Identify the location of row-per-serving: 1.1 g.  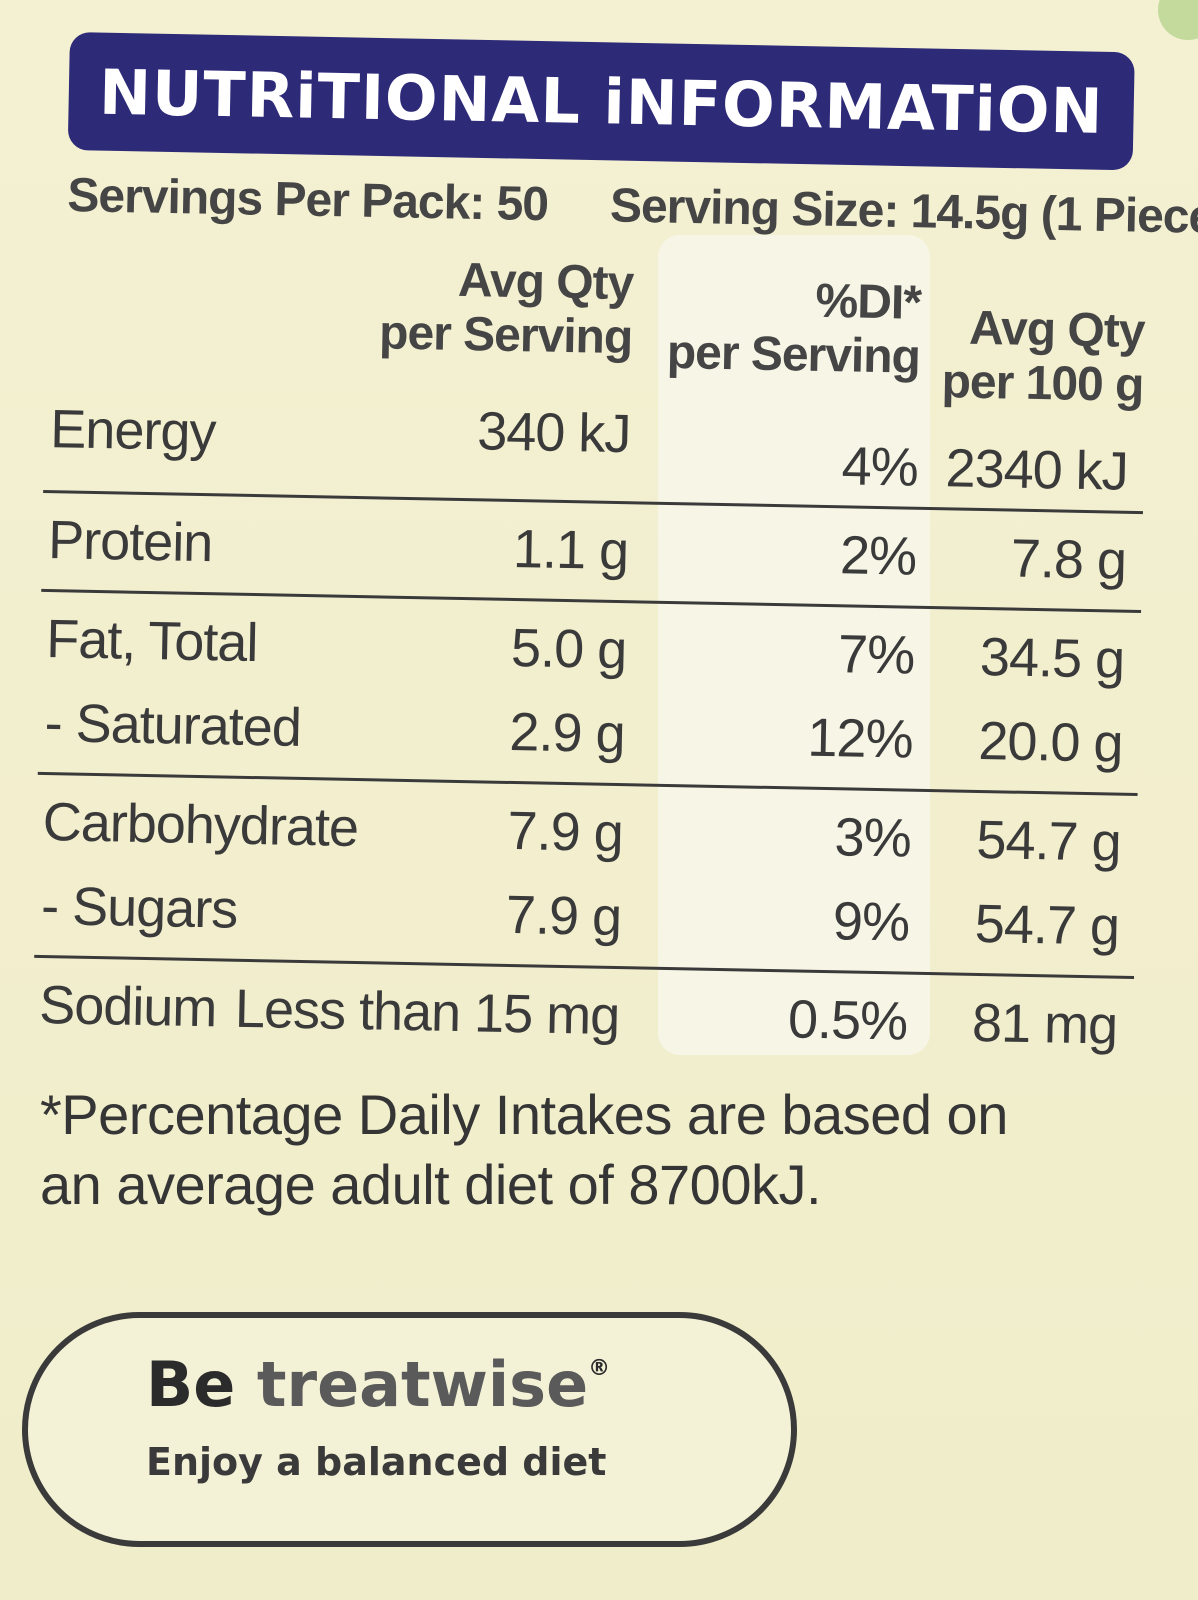
(570, 550).